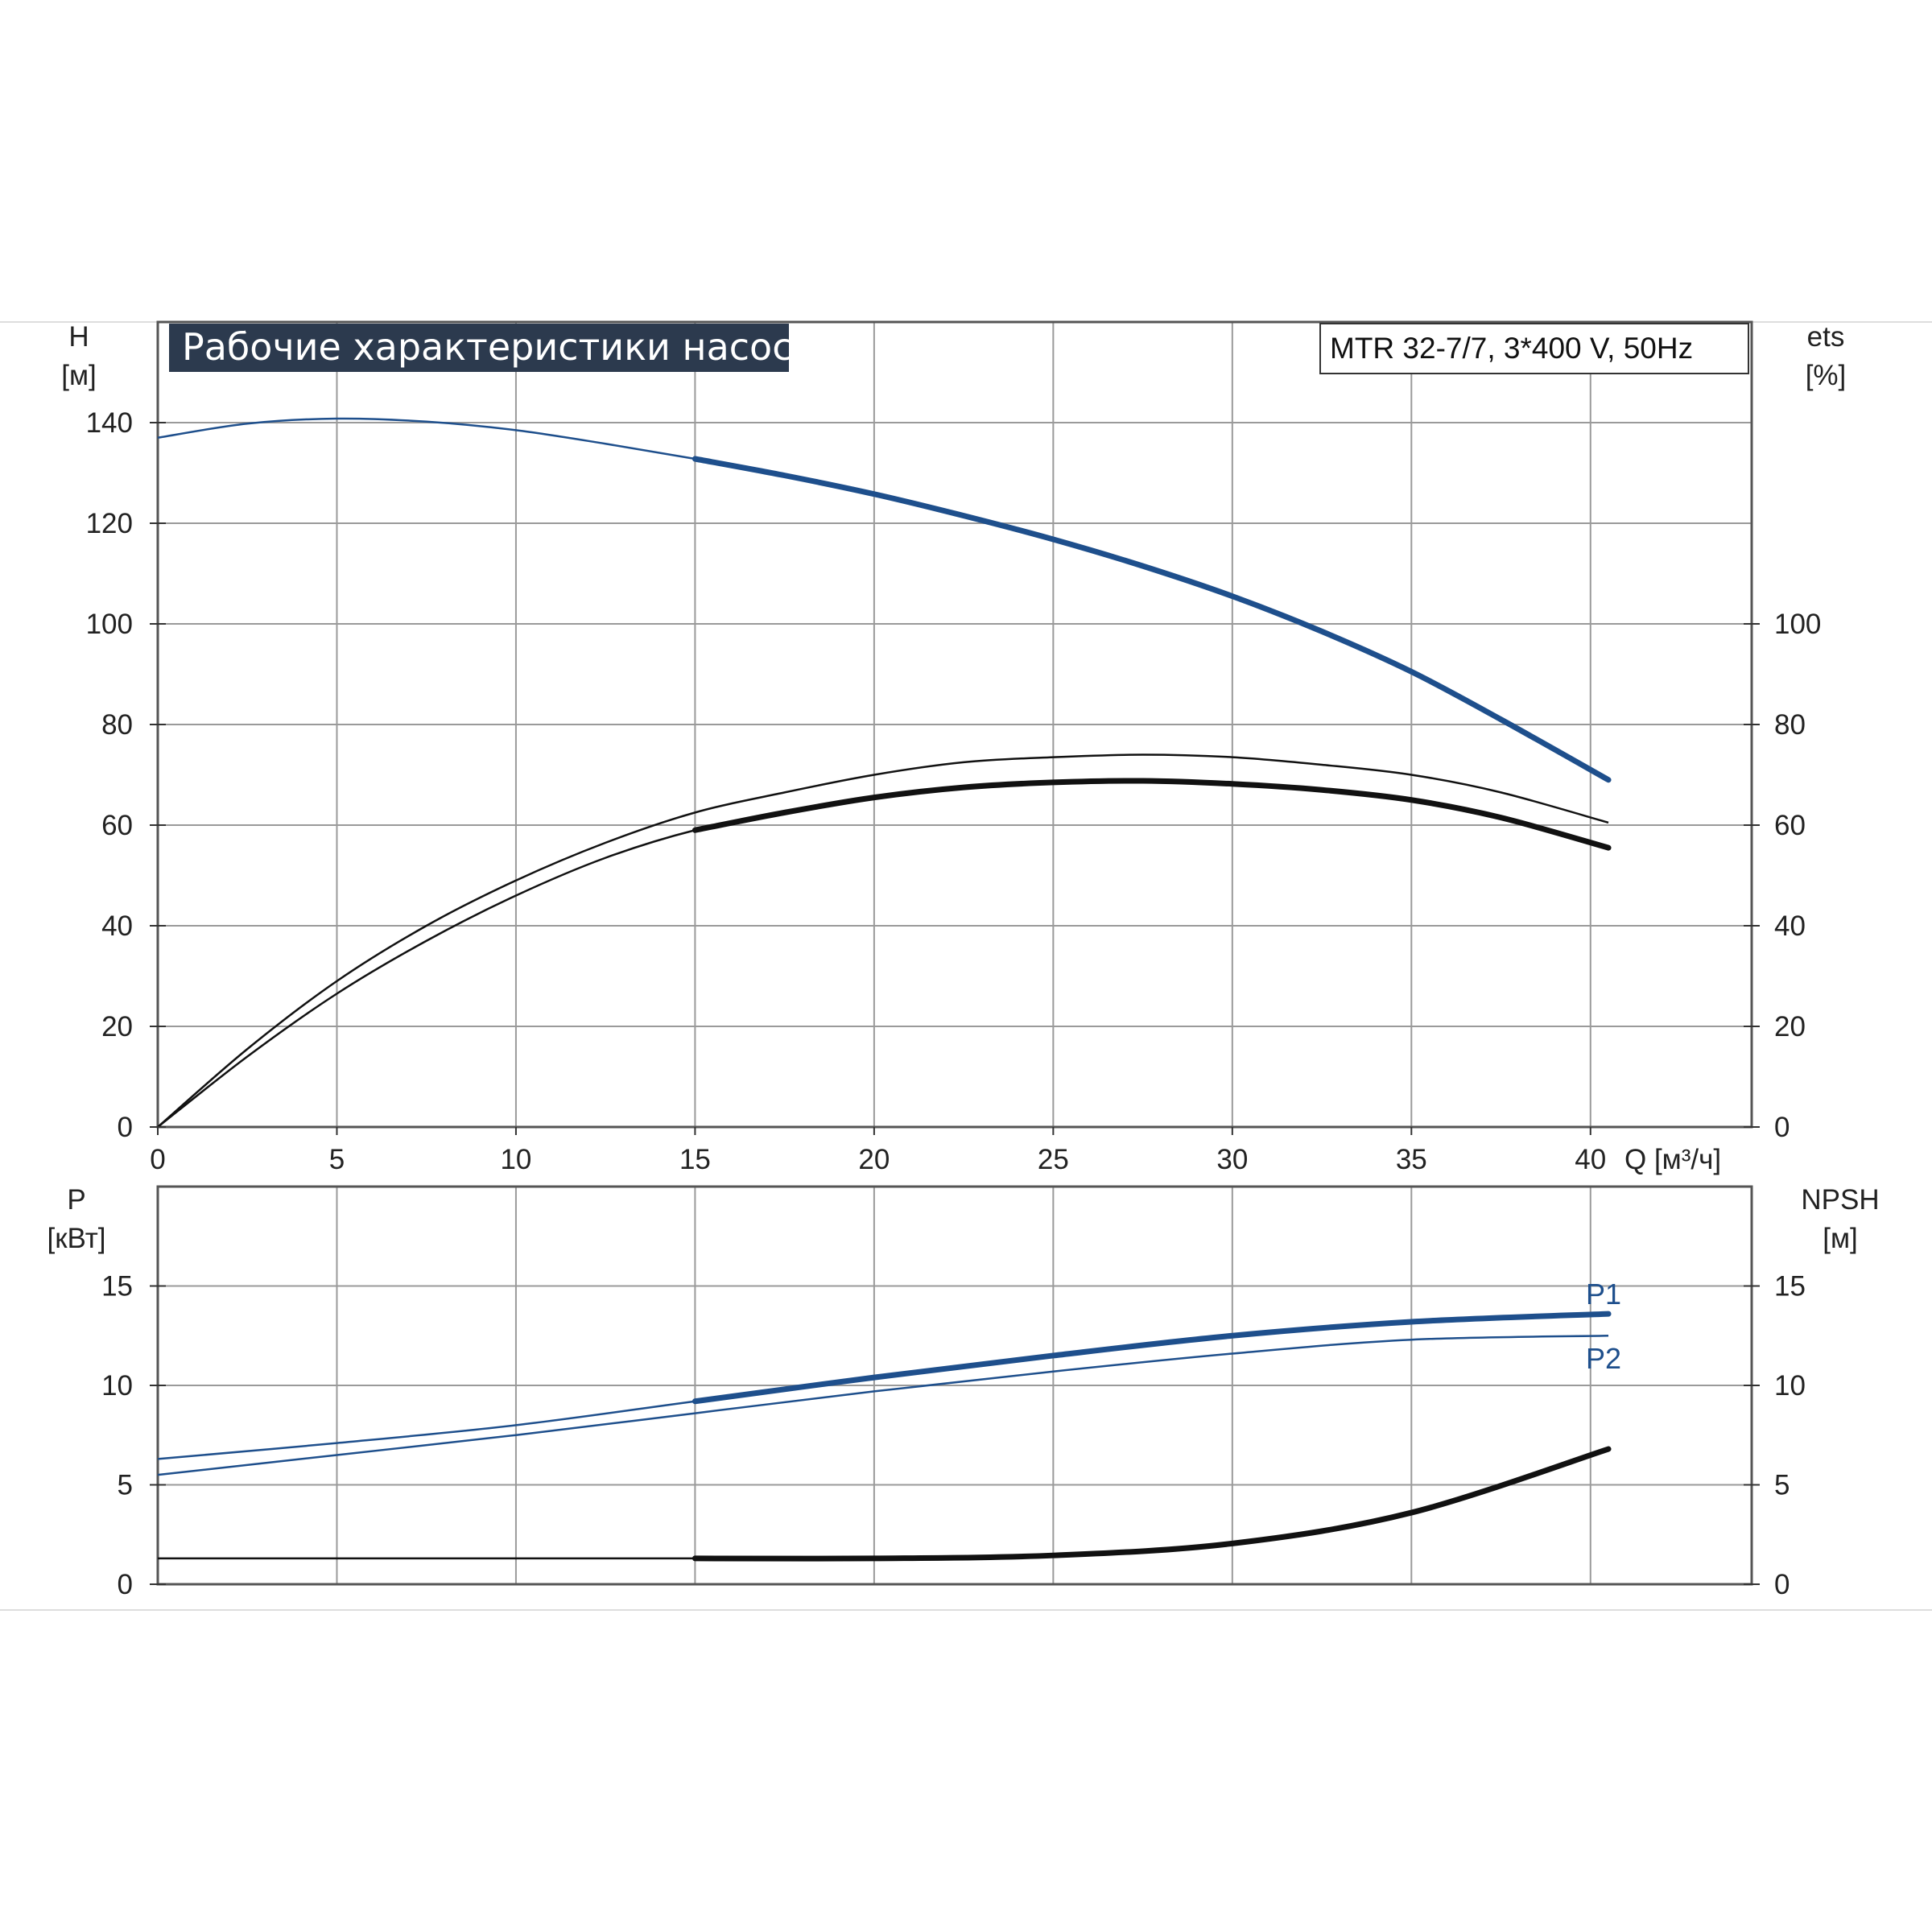 The width and height of the screenshot is (1932, 1932). What do you see at coordinates (1840, 1238) in the screenshot?
I see `y-right-unit-bottom: [м]` at bounding box center [1840, 1238].